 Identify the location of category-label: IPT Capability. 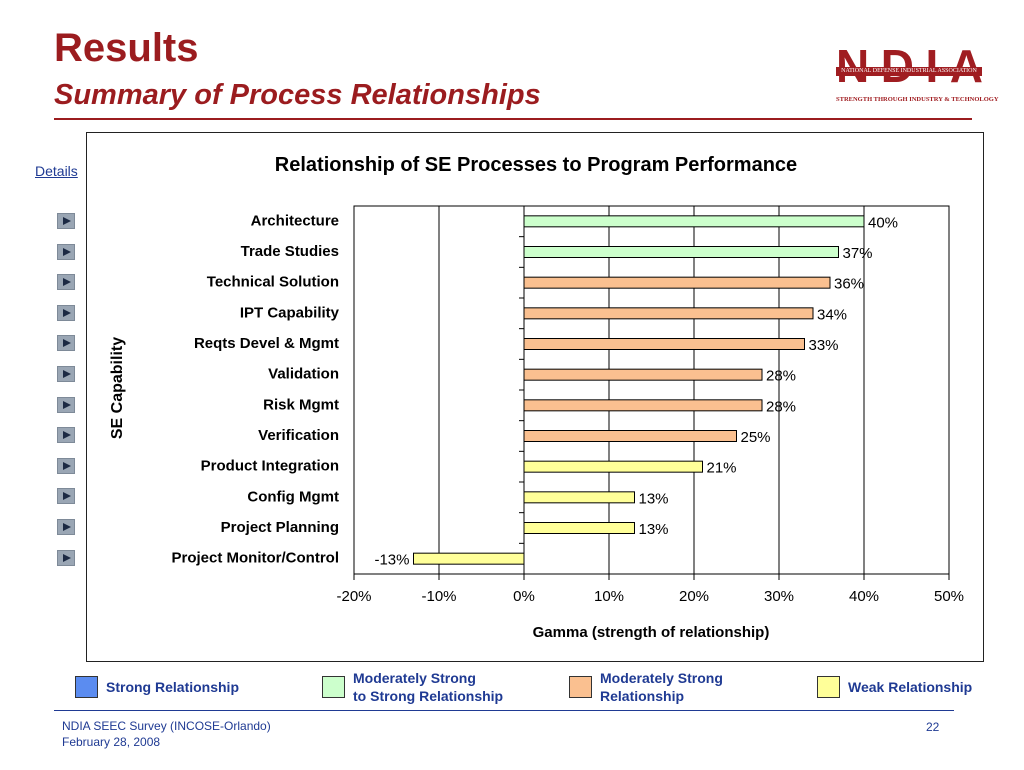
(290, 312).